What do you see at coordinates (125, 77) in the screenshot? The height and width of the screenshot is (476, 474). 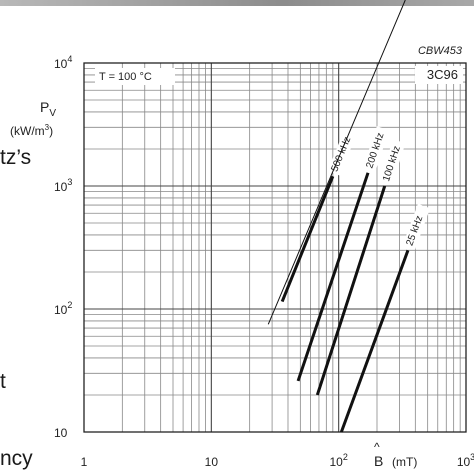 I see `condition-label: T = 100 °C` at bounding box center [125, 77].